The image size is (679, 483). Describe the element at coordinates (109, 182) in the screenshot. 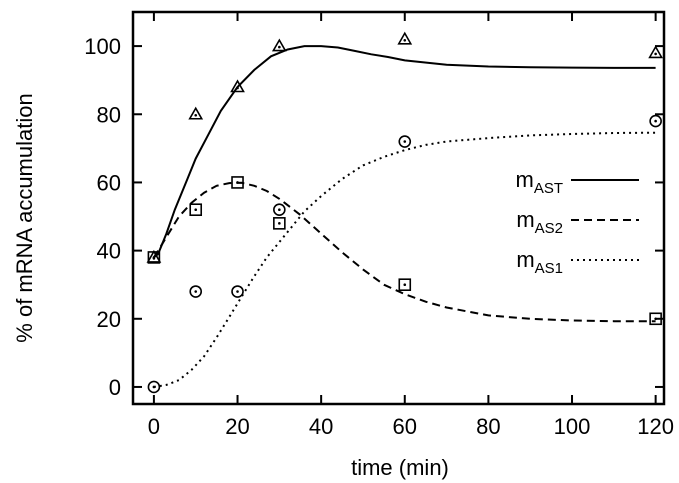

I see `y-tick-label: 60` at that location.